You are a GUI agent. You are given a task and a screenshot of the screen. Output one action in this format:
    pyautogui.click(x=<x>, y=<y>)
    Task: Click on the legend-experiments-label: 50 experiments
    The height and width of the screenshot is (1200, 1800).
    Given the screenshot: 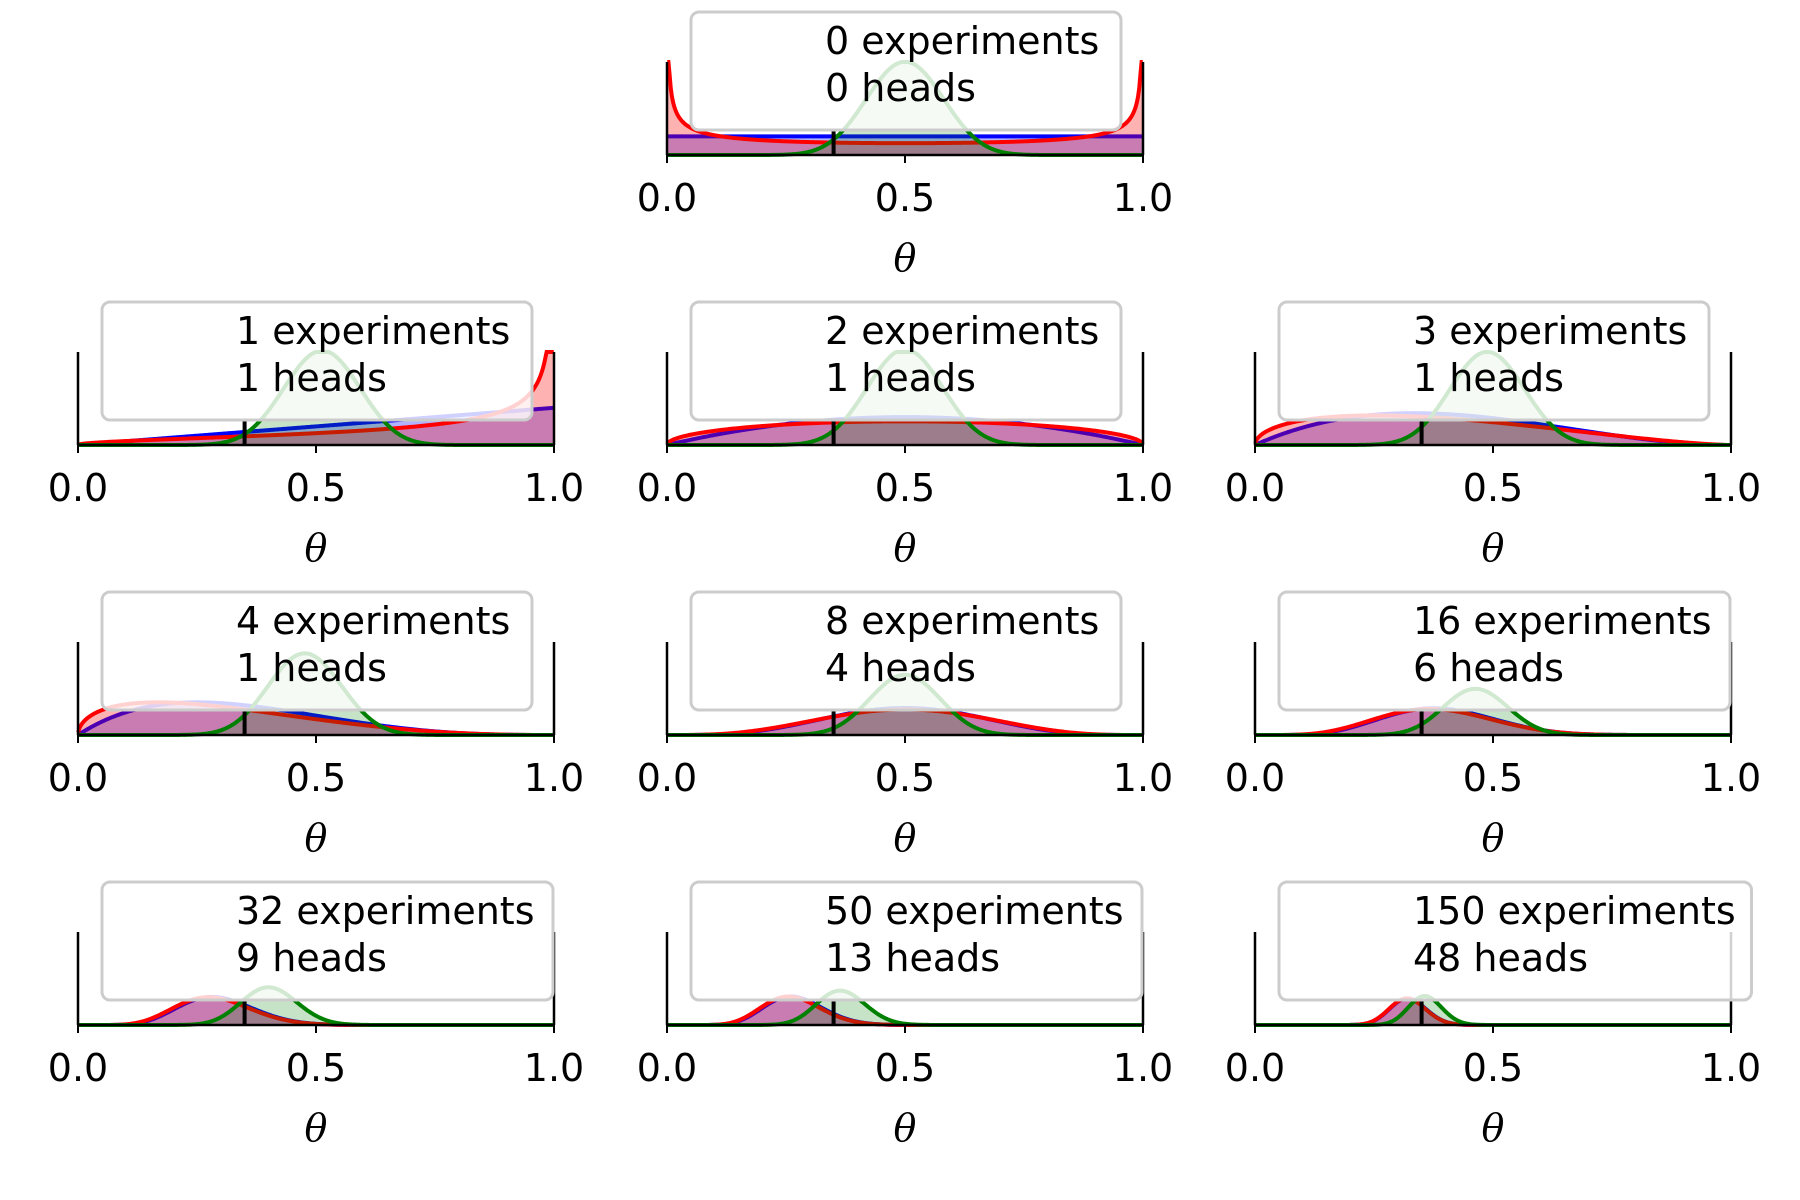 What is the action you would take?
    pyautogui.click(x=974, y=911)
    